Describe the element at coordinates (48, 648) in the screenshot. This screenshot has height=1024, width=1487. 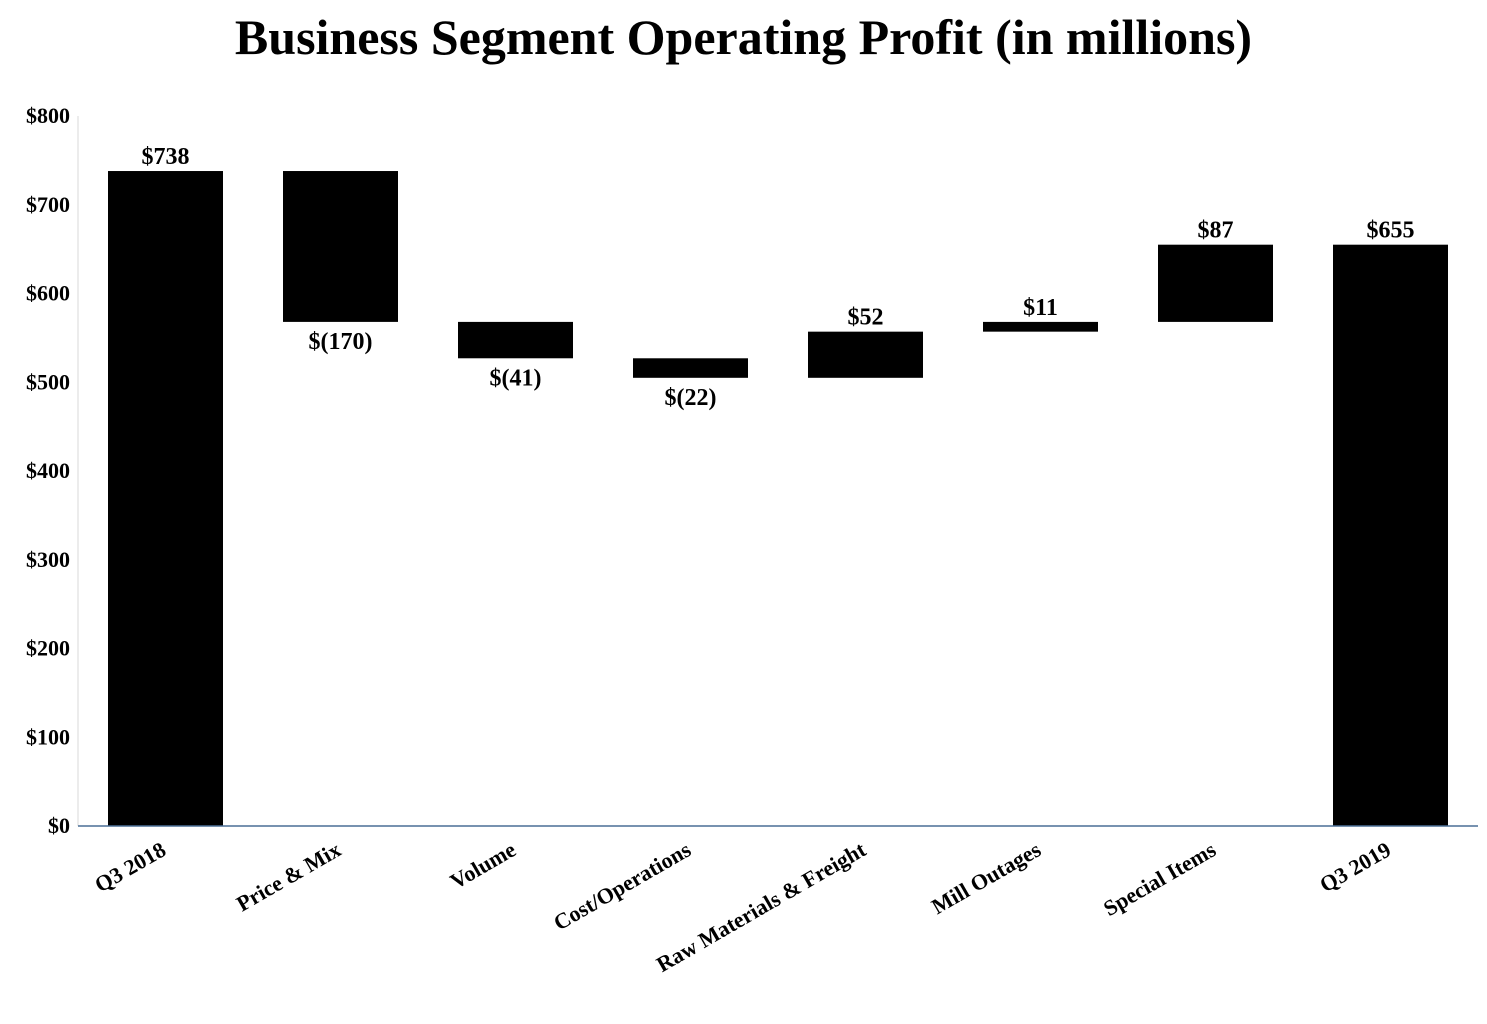
I see `y-tick-label: $200` at that location.